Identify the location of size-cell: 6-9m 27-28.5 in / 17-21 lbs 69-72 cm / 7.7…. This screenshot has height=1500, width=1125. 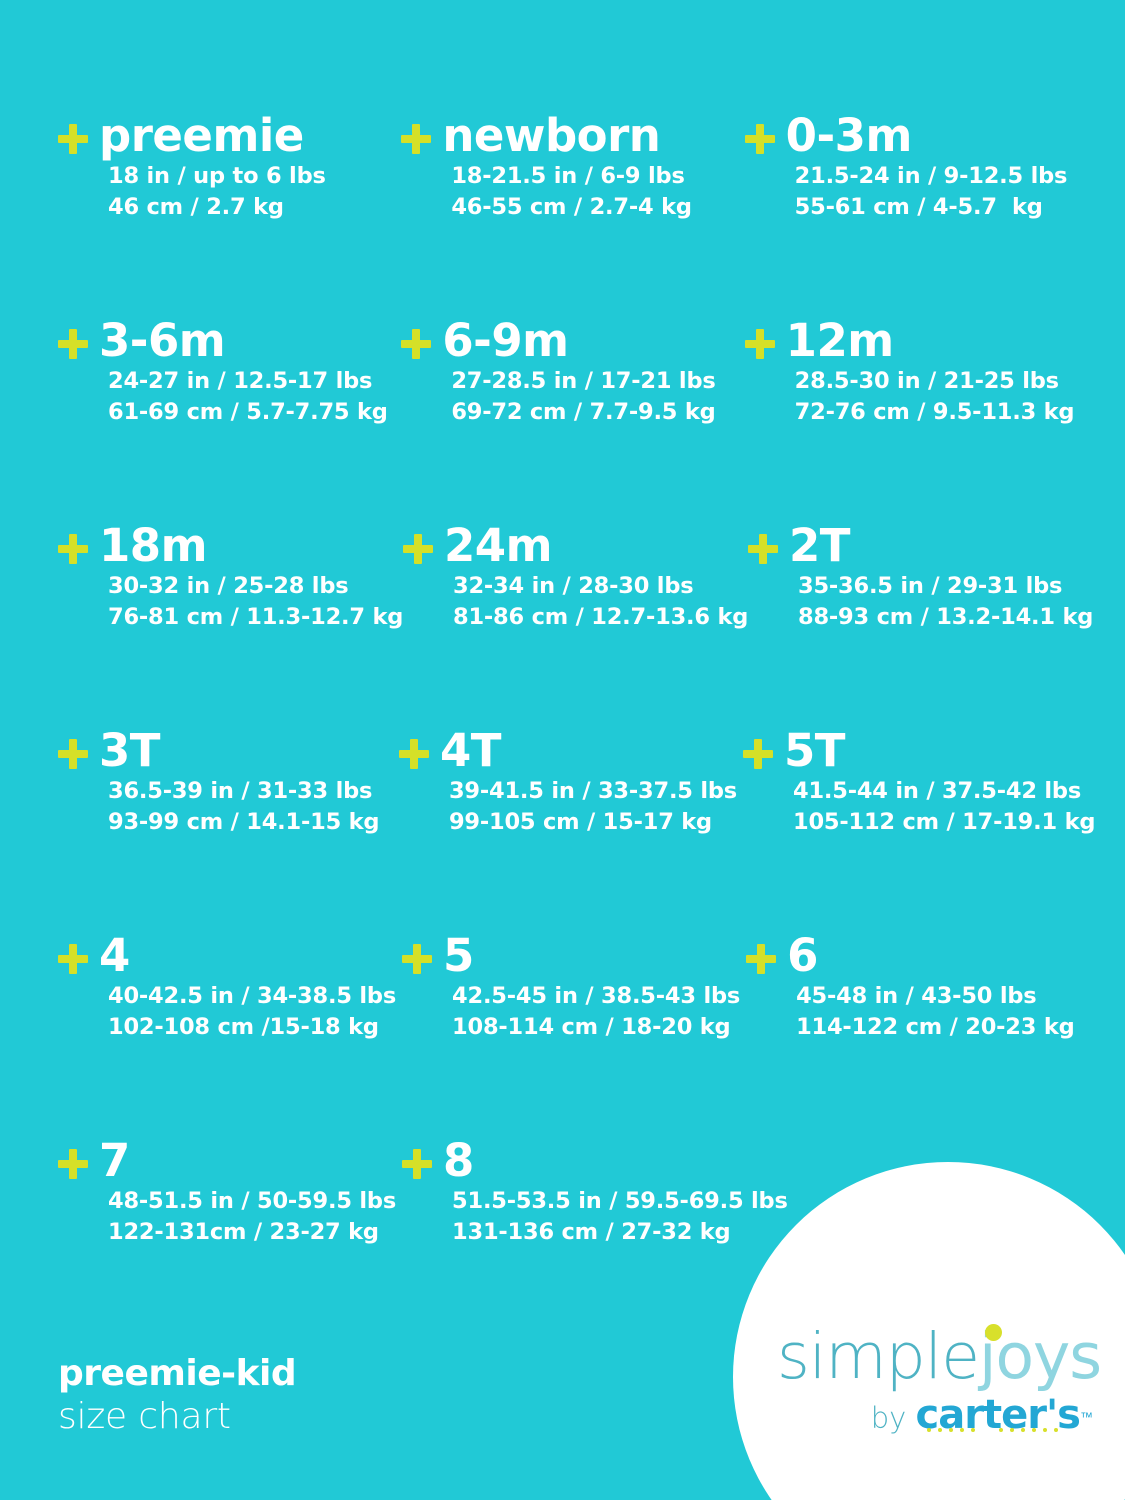
(572, 419).